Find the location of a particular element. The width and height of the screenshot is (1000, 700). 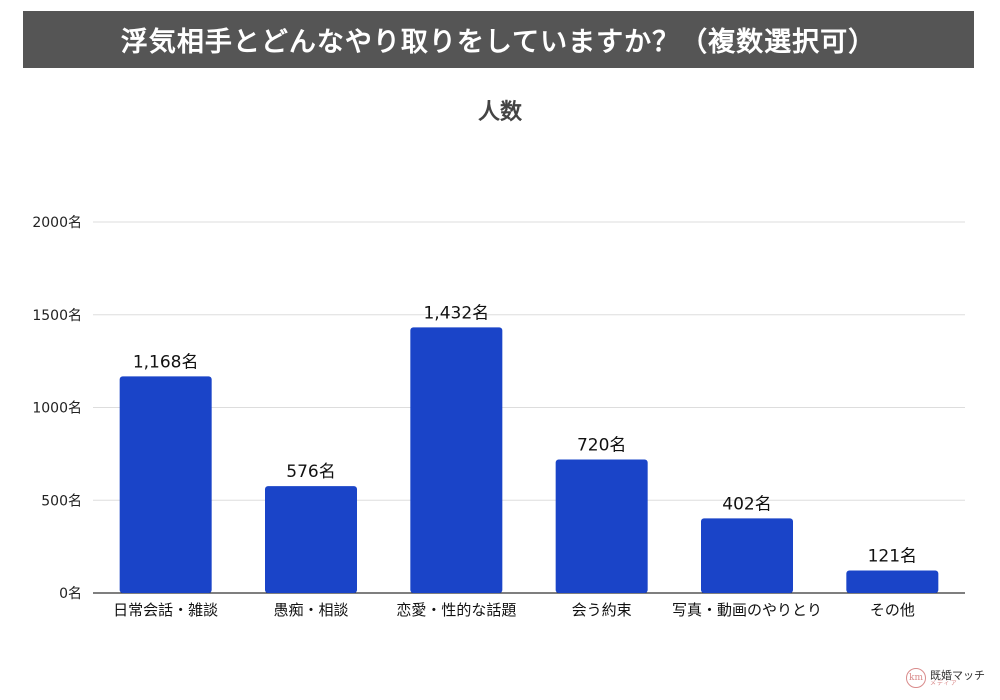

data-label: 576名 is located at coordinates (310, 472).